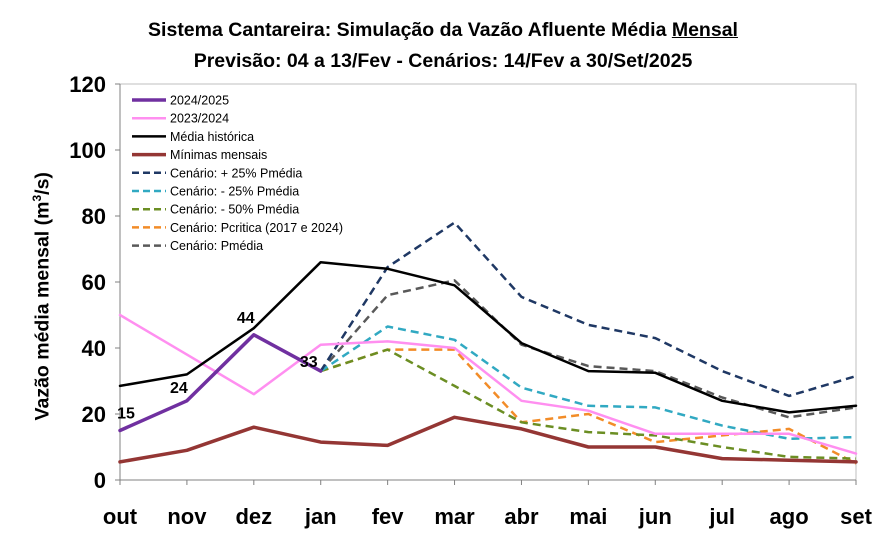 The height and width of the screenshot is (536, 886). What do you see at coordinates (256, 228) in the screenshot?
I see `legend-label-7: Cenário: Pcritica (2017 e 2024)` at bounding box center [256, 228].